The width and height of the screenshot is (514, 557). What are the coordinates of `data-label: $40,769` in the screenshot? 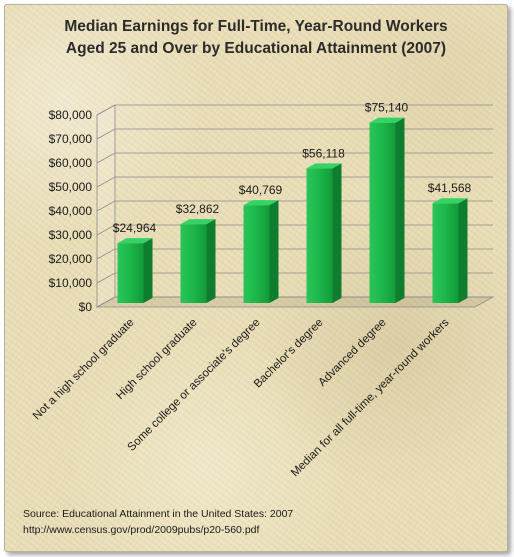 It's located at (261, 190).